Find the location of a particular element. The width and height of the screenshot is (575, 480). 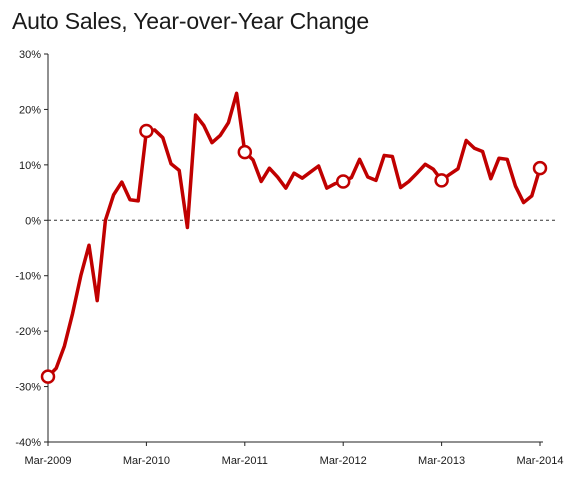

x-tick-label: Mar-2013 is located at coordinates (441, 461).